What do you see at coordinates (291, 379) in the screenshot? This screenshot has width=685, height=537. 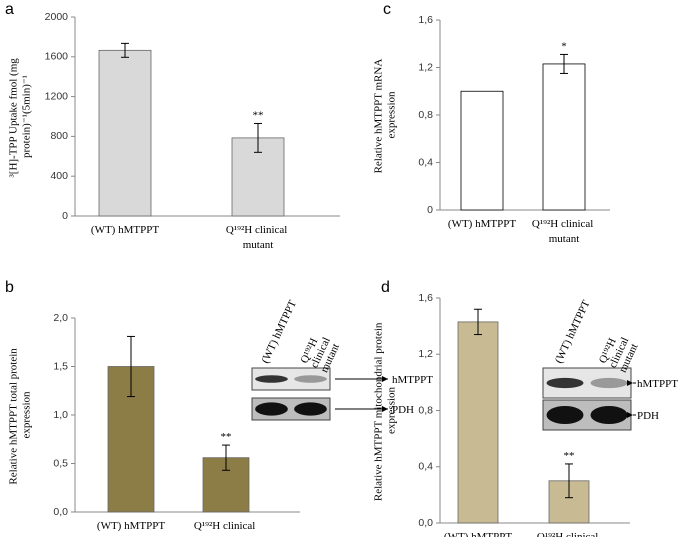 I see `blot-panel` at bounding box center [291, 379].